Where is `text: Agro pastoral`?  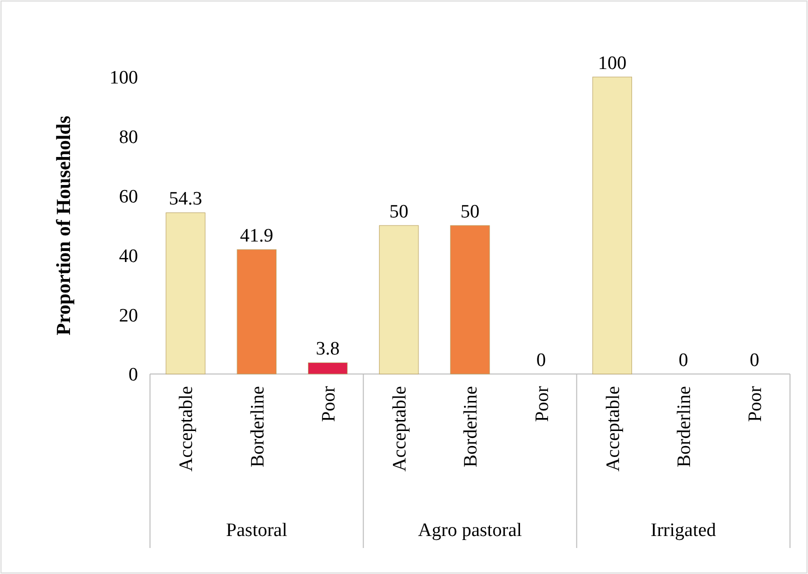
text: Agro pastoral is located at coordinates (470, 530).